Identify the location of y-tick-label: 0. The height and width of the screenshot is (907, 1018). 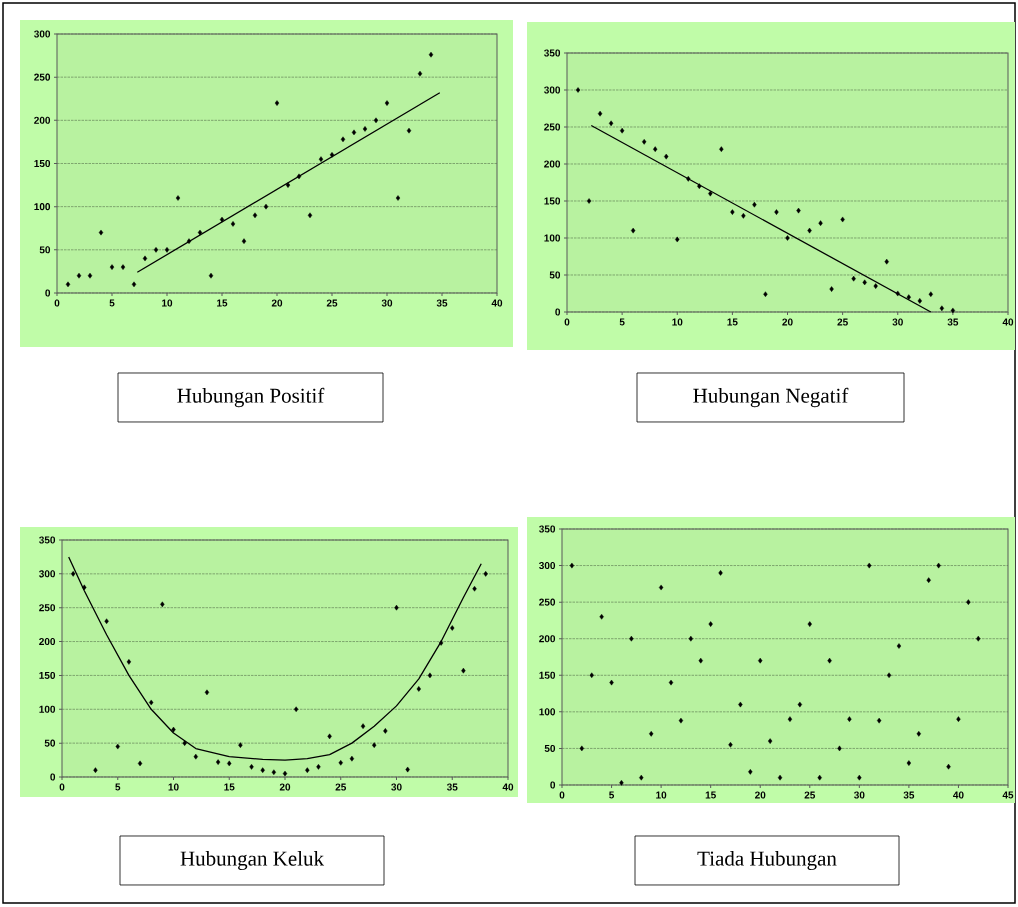
(53, 777).